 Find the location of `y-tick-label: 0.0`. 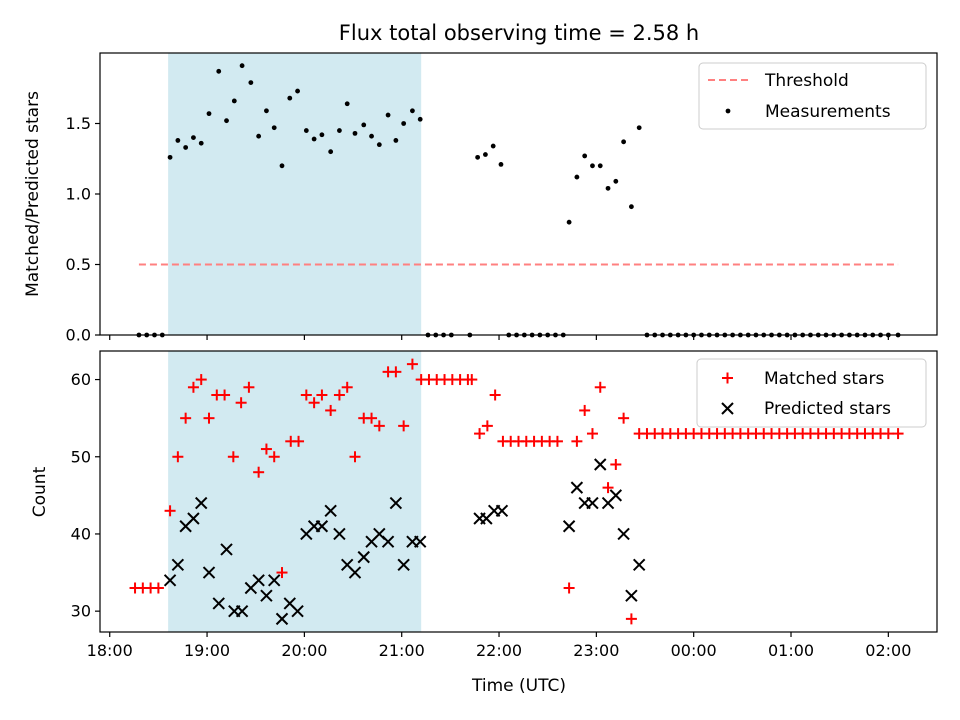

y-tick-label: 0.0 is located at coordinates (78, 335).